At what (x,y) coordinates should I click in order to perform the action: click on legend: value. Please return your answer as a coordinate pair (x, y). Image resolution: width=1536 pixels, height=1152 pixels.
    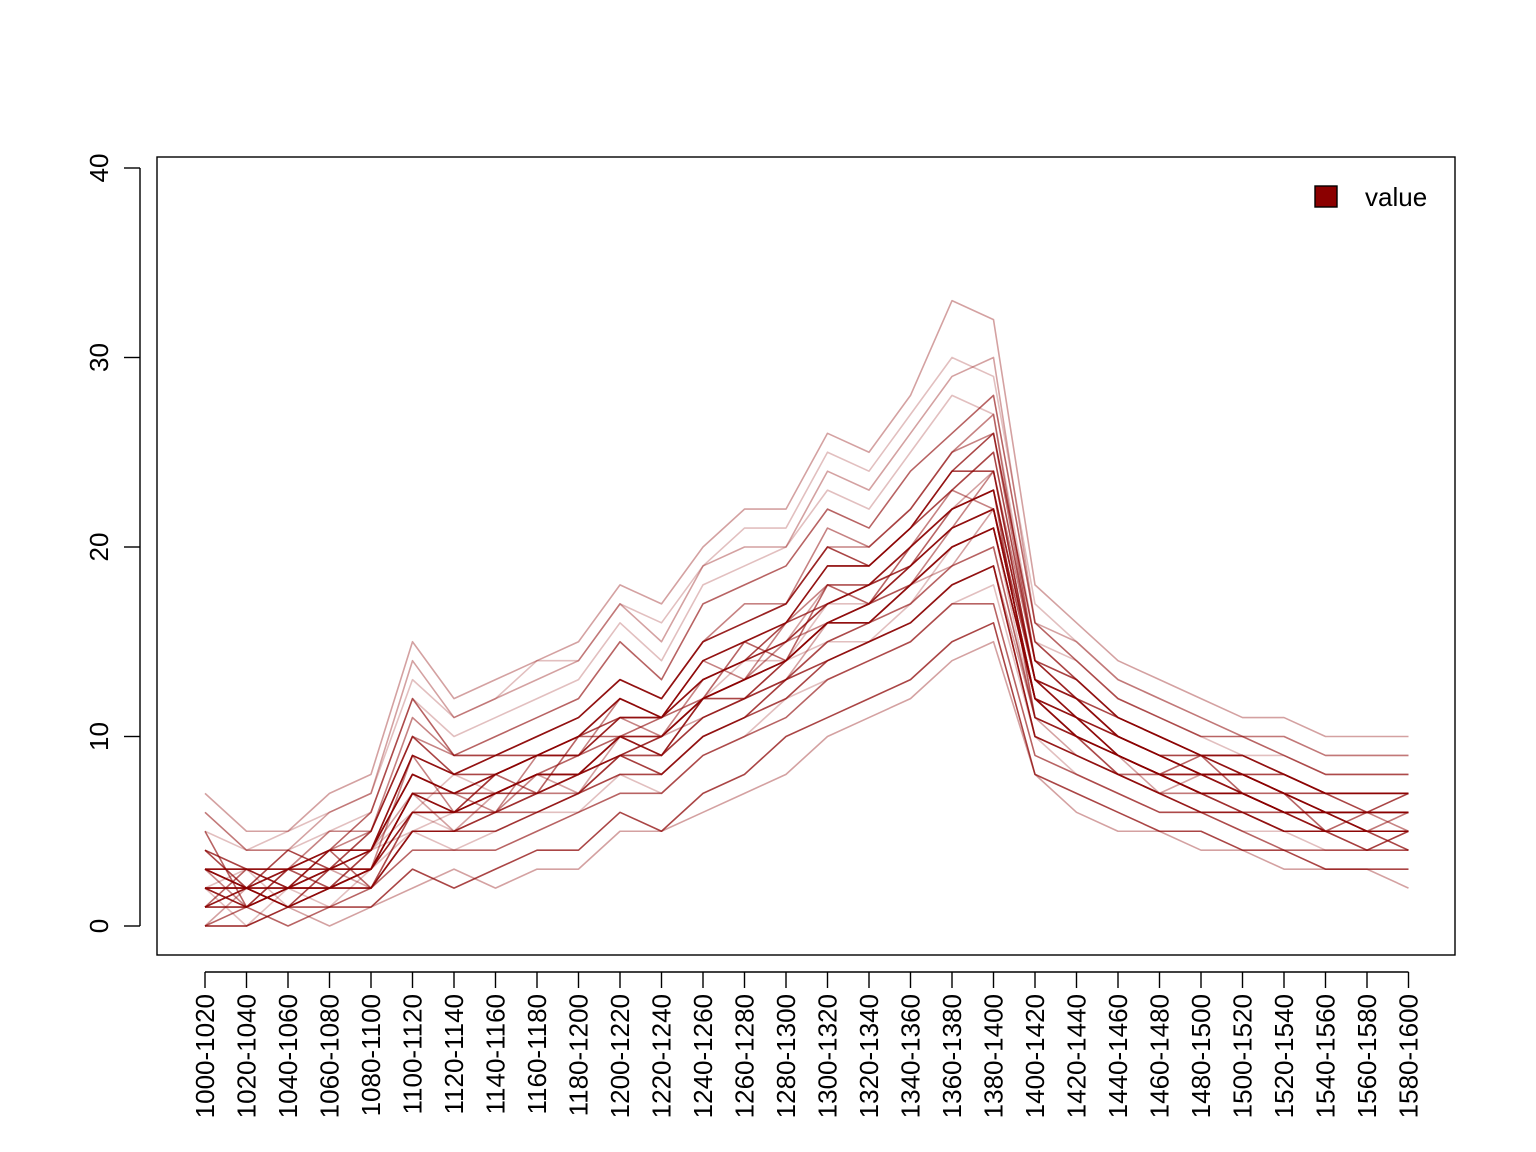
    Looking at the image, I should click on (1370, 197).